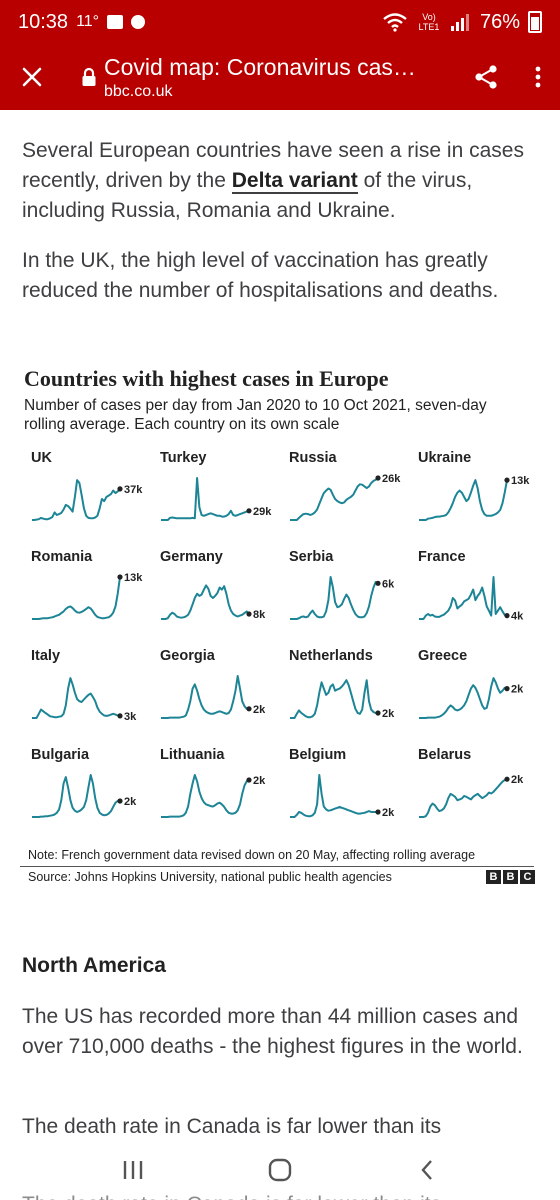 The width and height of the screenshot is (560, 1200). I want to click on chart-panel-ukraine: Ukraine 13k, so click(478, 497).